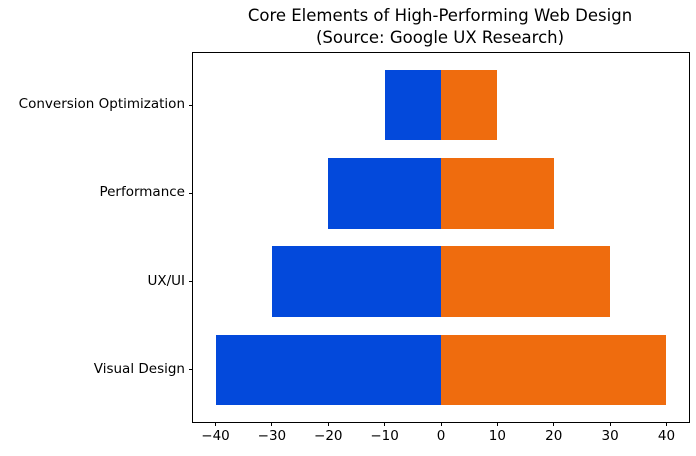 The height and width of the screenshot is (456, 696). Describe the element at coordinates (441, 436) in the screenshot. I see `x-tick-label: 0` at that location.